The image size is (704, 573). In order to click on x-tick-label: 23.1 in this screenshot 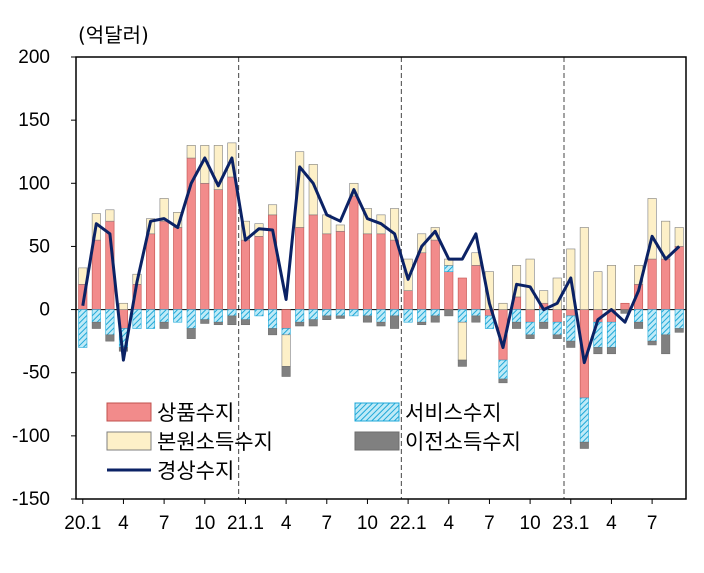, I will do `click(570, 523)`.